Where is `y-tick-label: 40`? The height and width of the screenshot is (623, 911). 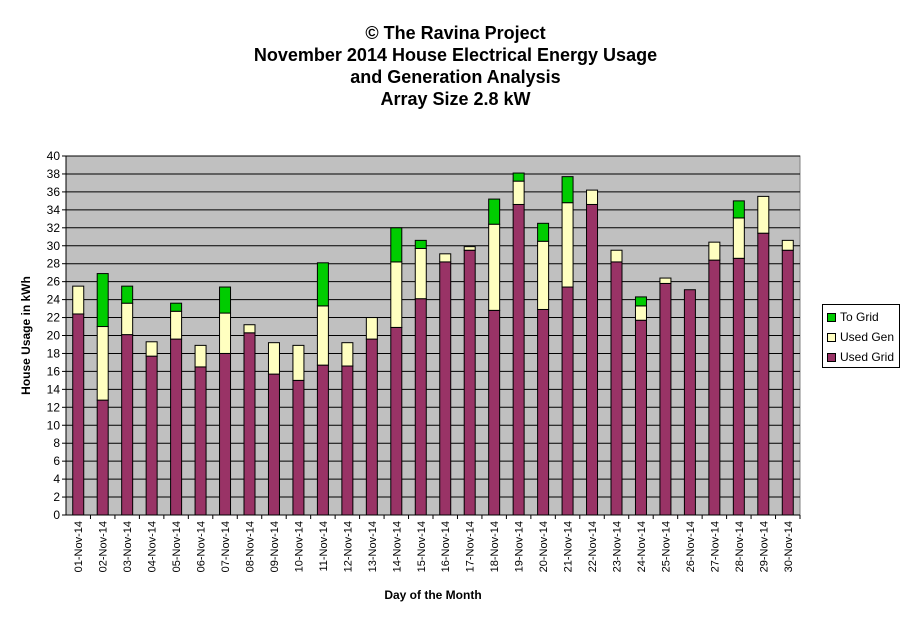 y-tick-label: 40 is located at coordinates (54, 156).